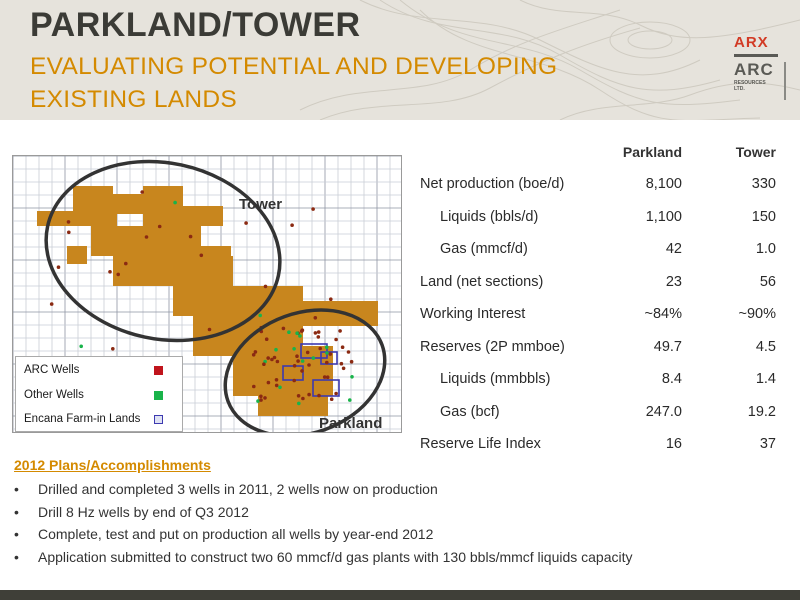  What do you see at coordinates (604, 186) in the screenshot?
I see `table-row: Net production (boe/d) 8,100 330` at bounding box center [604, 186].